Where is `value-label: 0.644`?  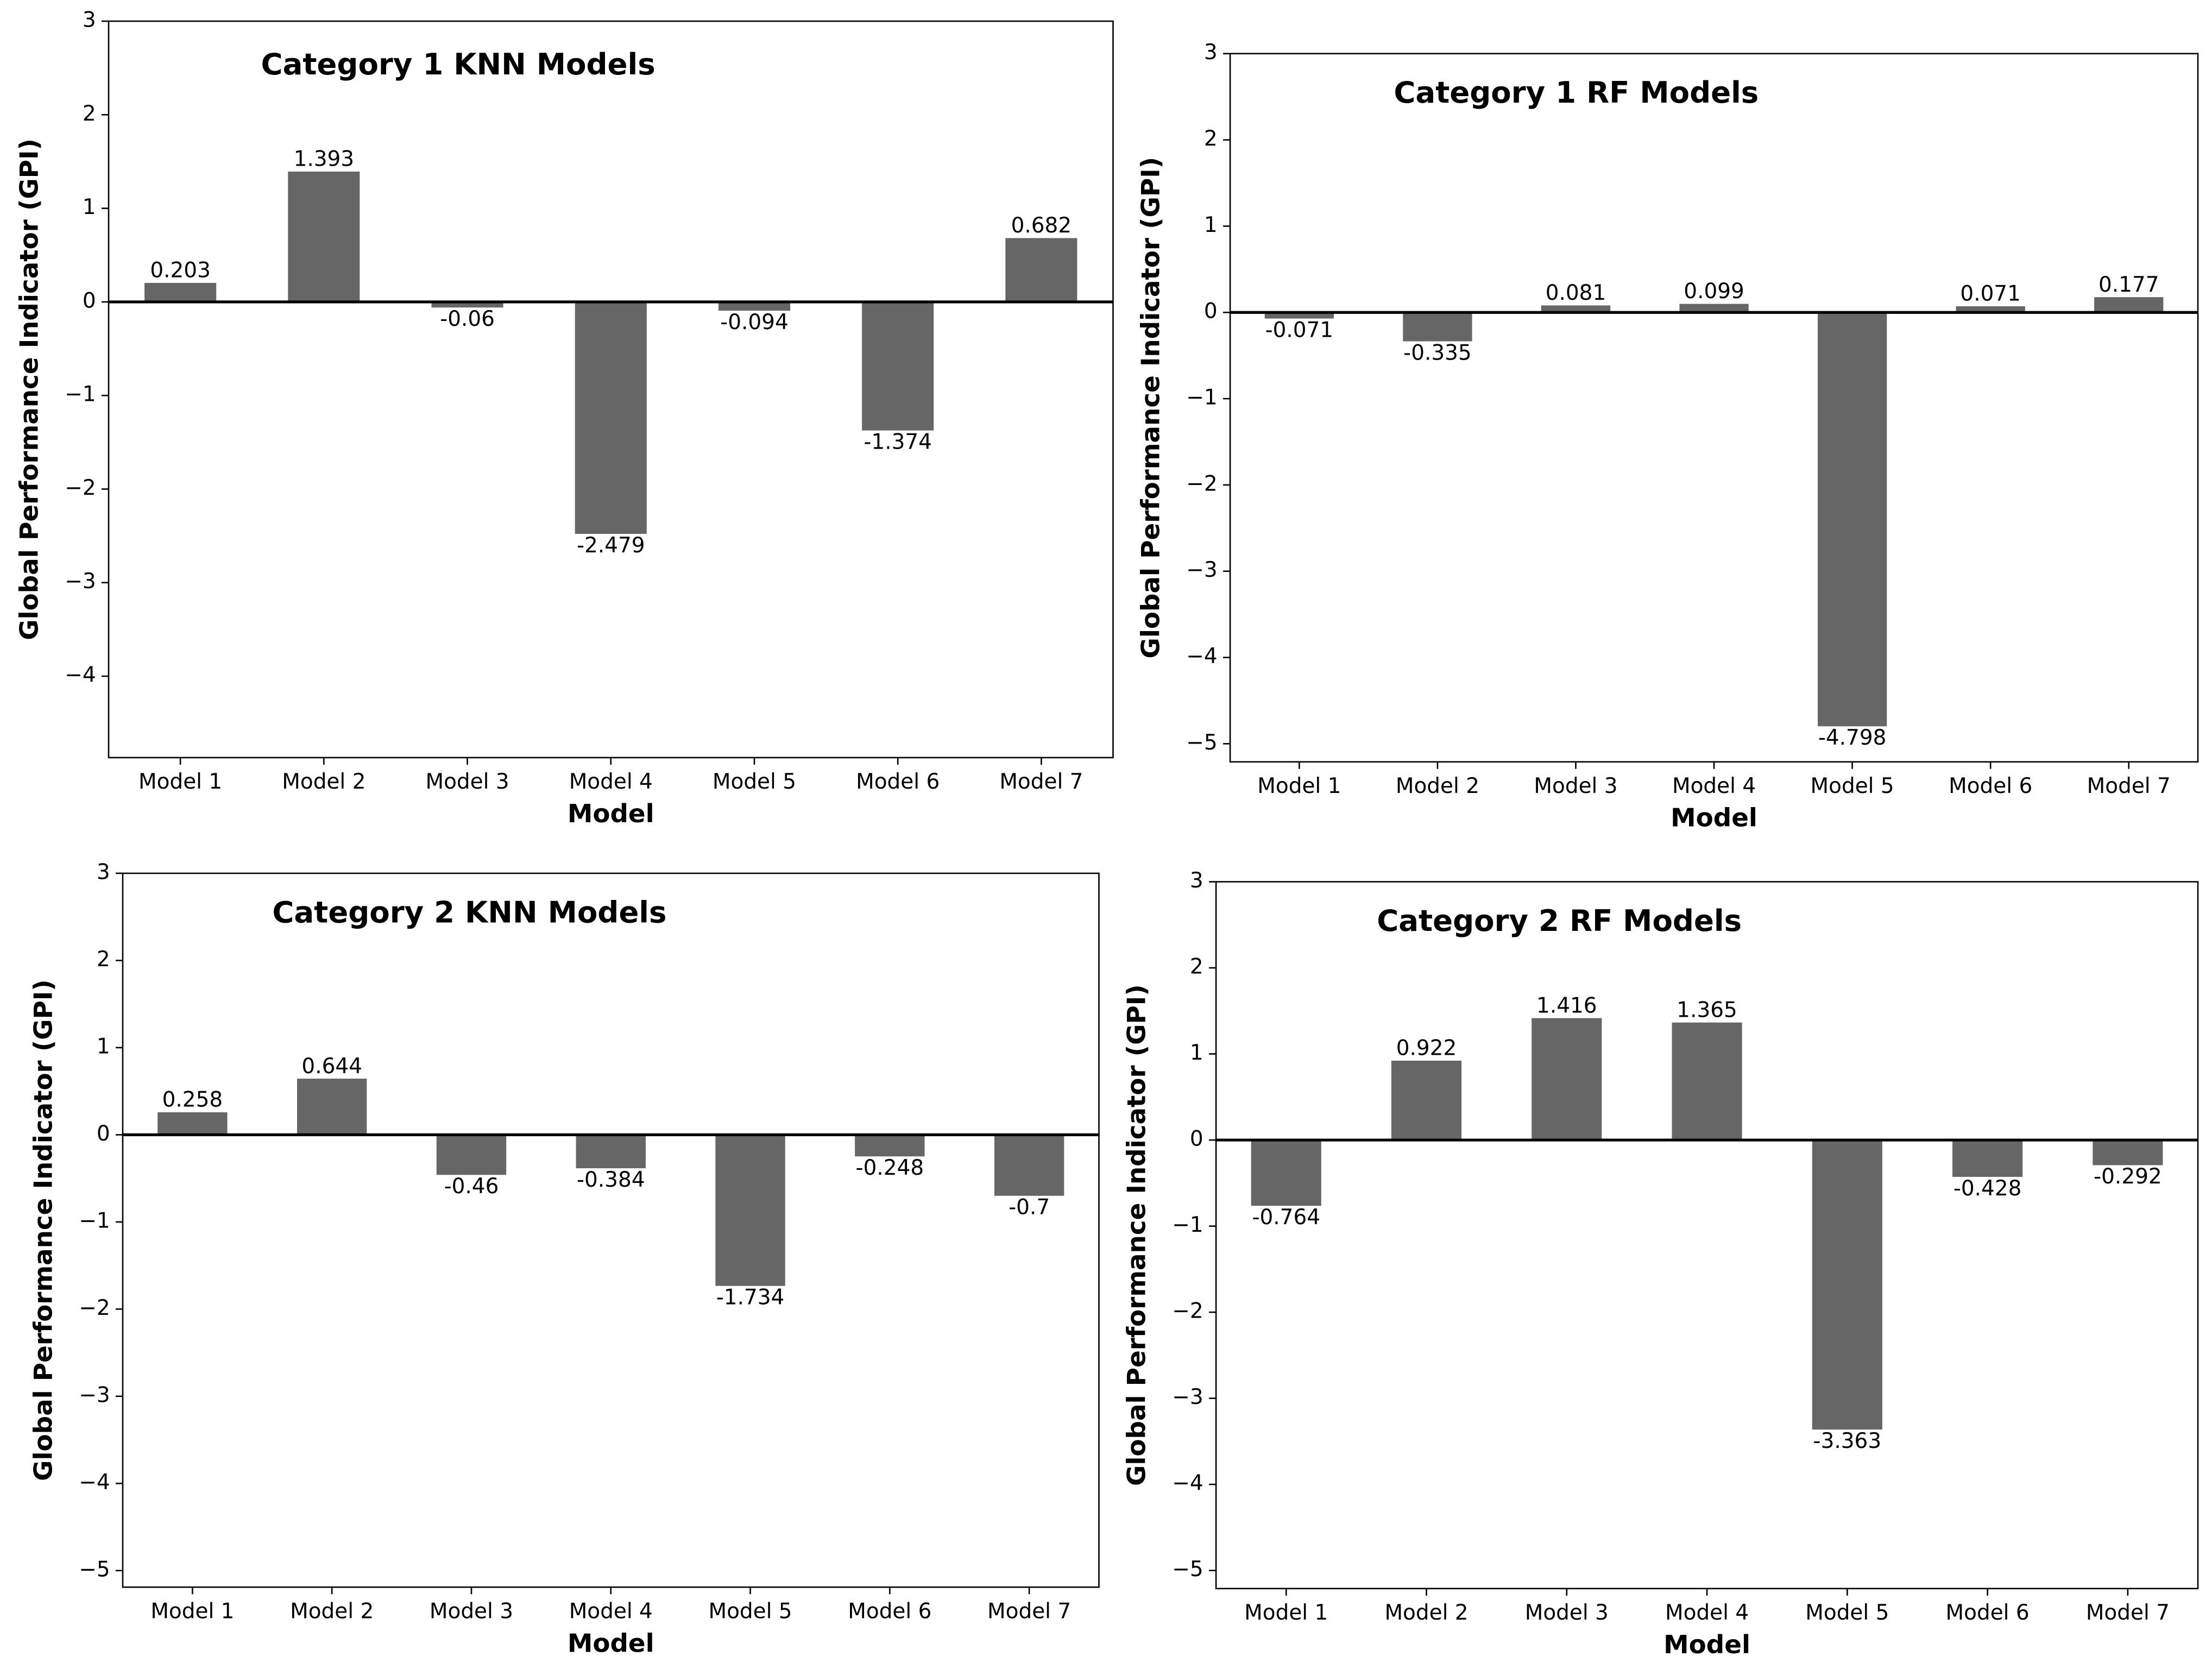 value-label: 0.644 is located at coordinates (331, 1066).